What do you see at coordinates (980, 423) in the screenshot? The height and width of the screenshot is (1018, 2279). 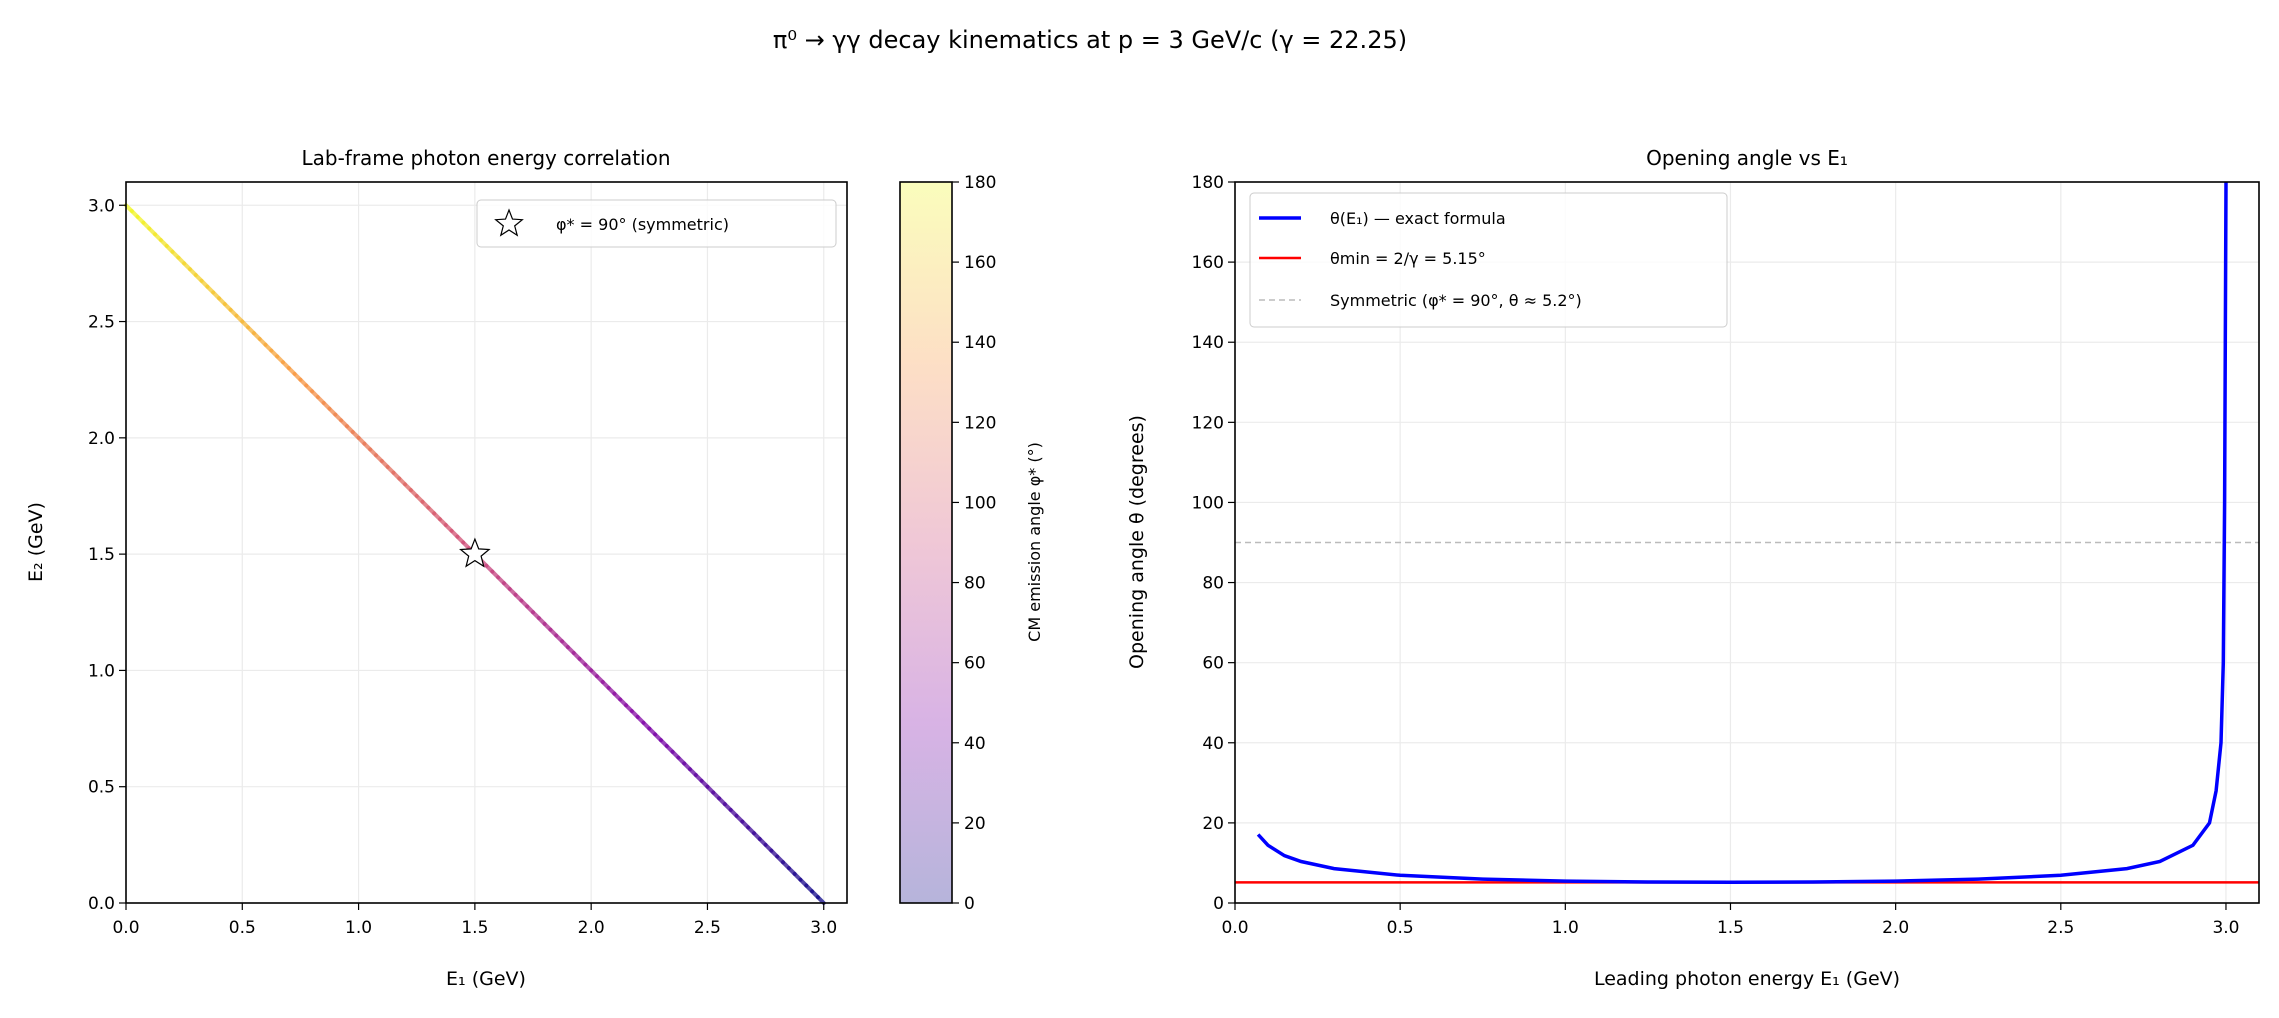 I see `colorbar-tick-label: 120` at bounding box center [980, 423].